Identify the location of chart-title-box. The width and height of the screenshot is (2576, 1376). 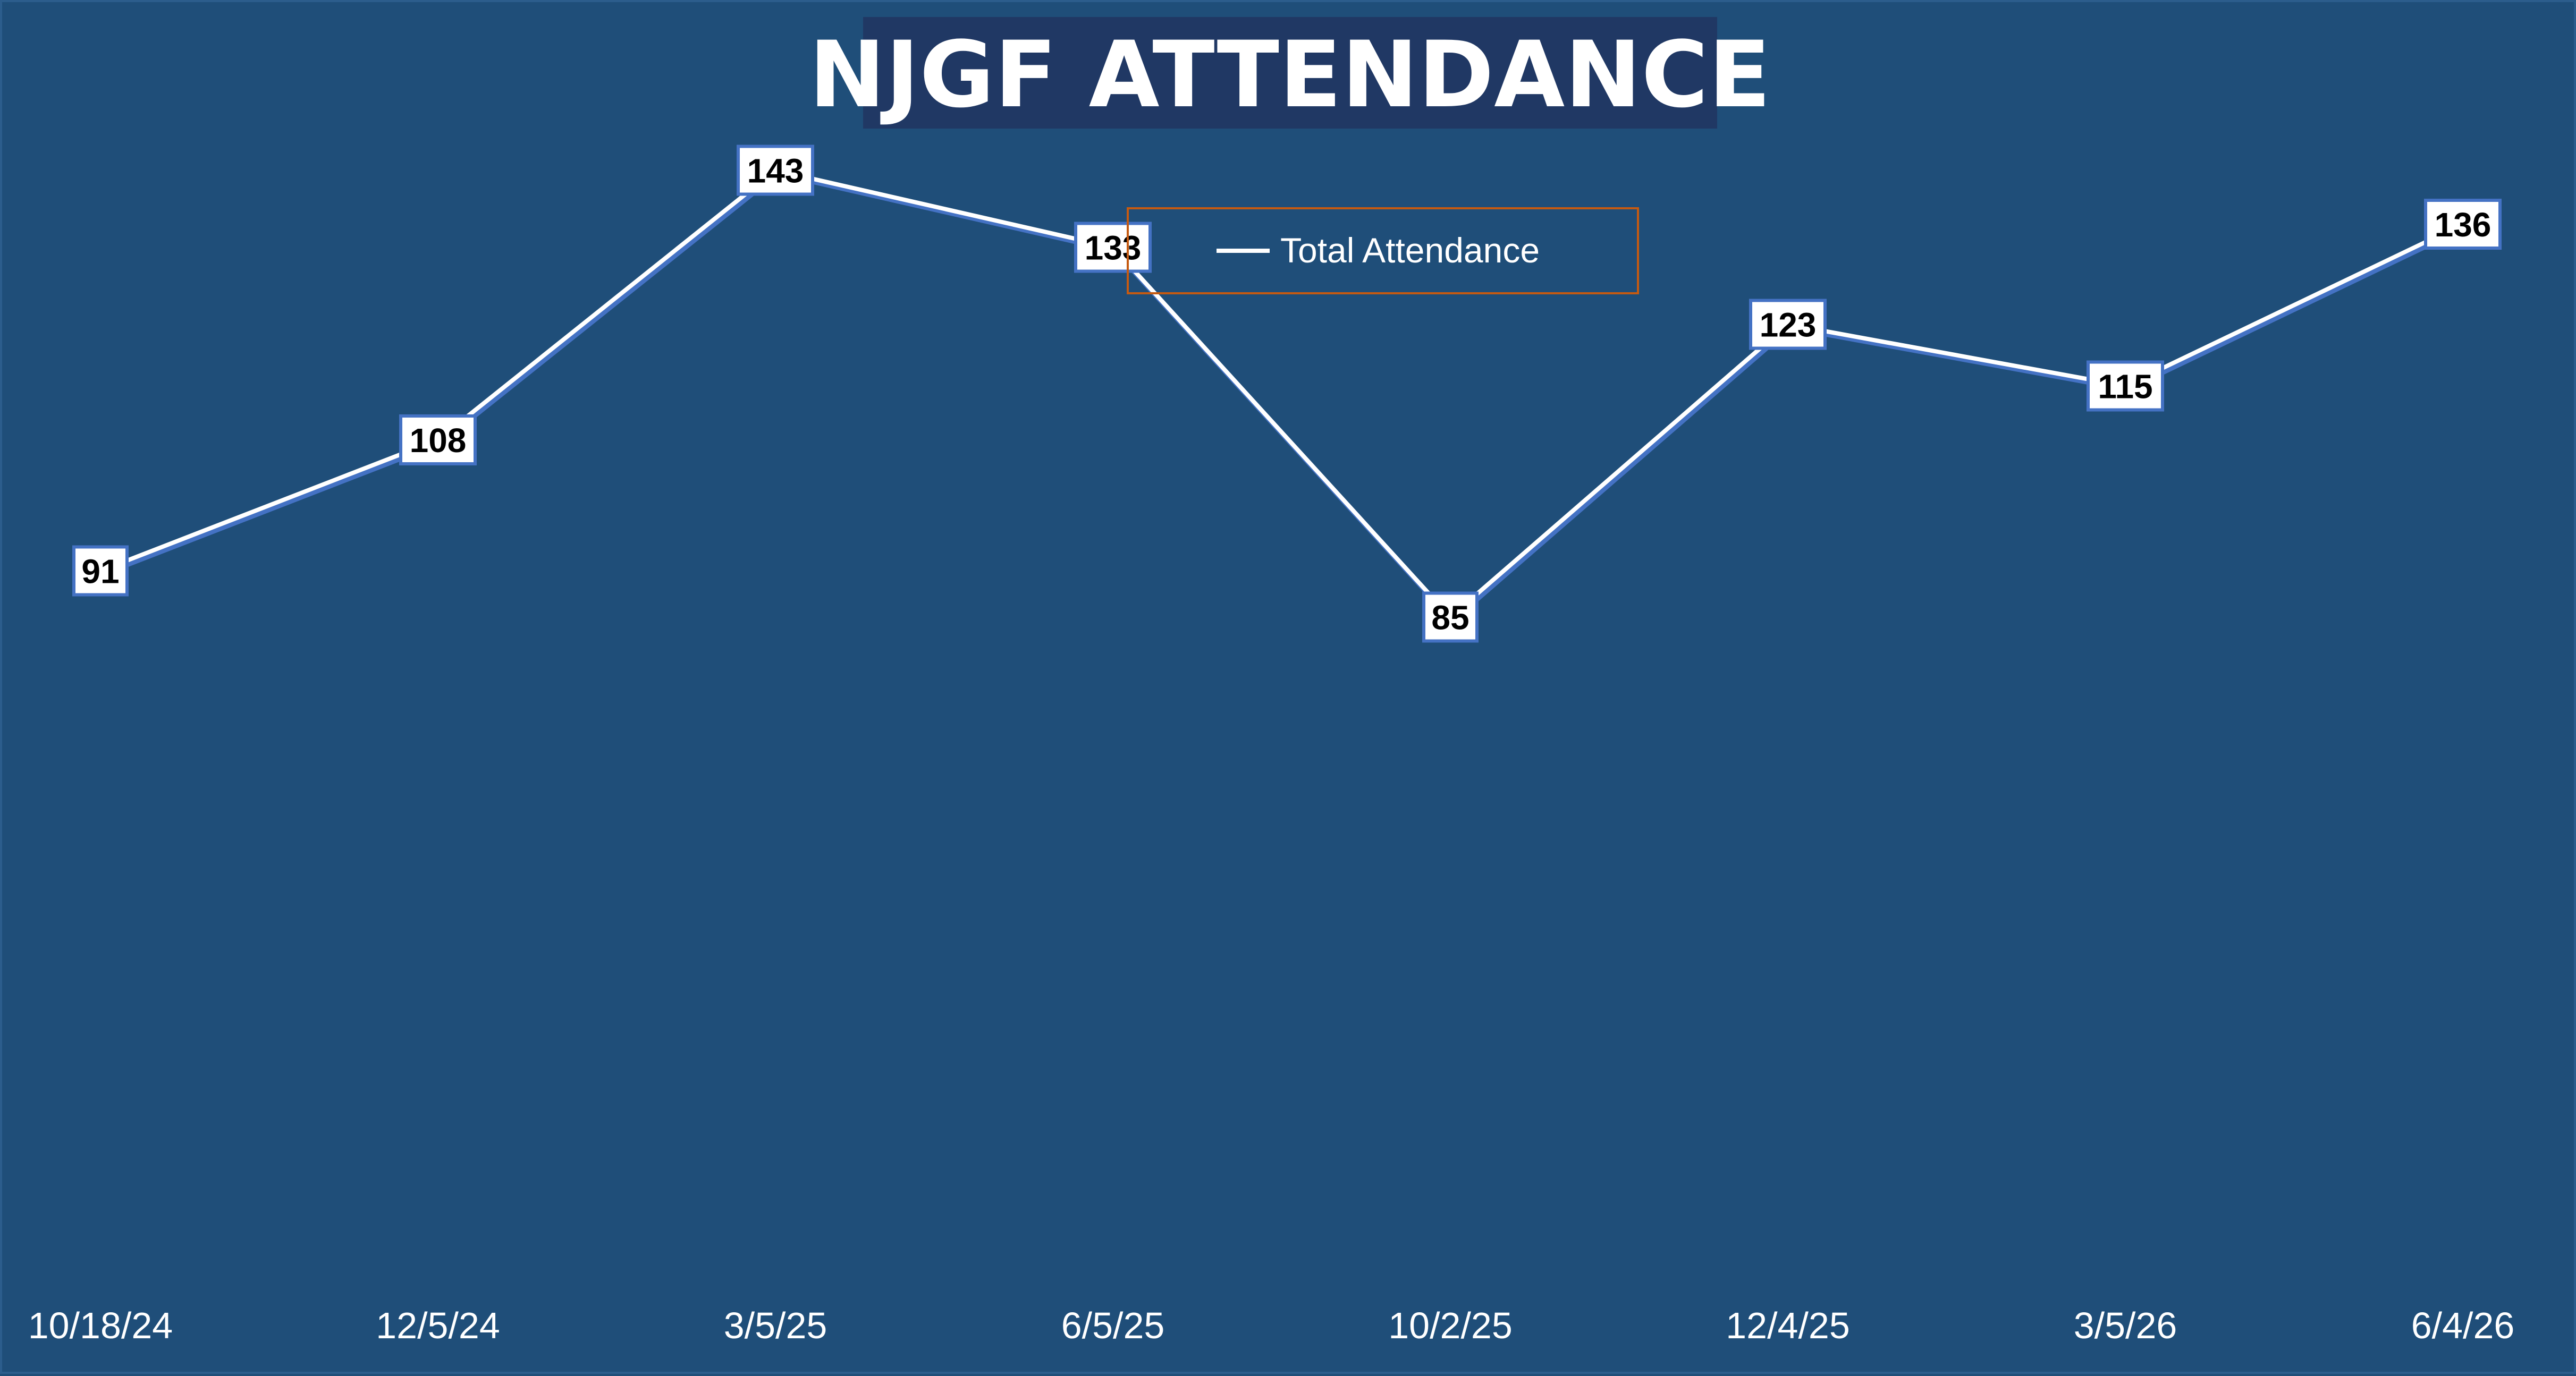
(1290, 73).